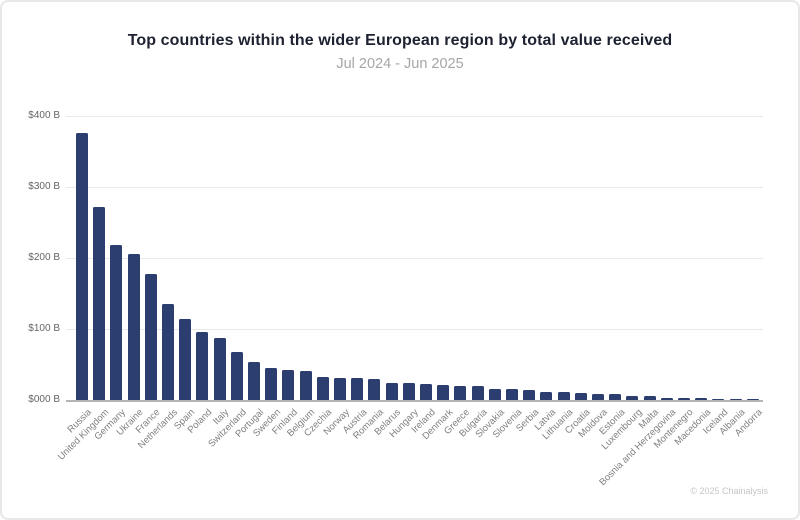  I want to click on y-axis-tick-label: $000 B, so click(44, 399).